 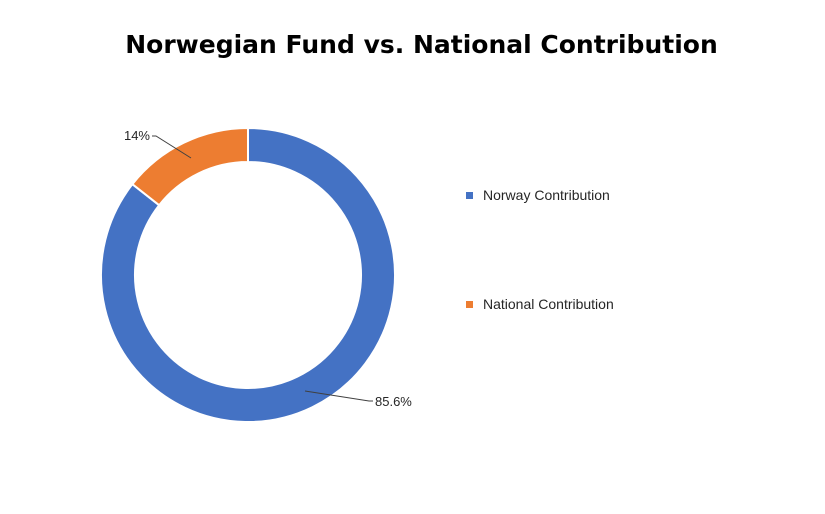 I want to click on chart-title: Norwegian Fund vs. National Contribution, so click(x=421, y=44).